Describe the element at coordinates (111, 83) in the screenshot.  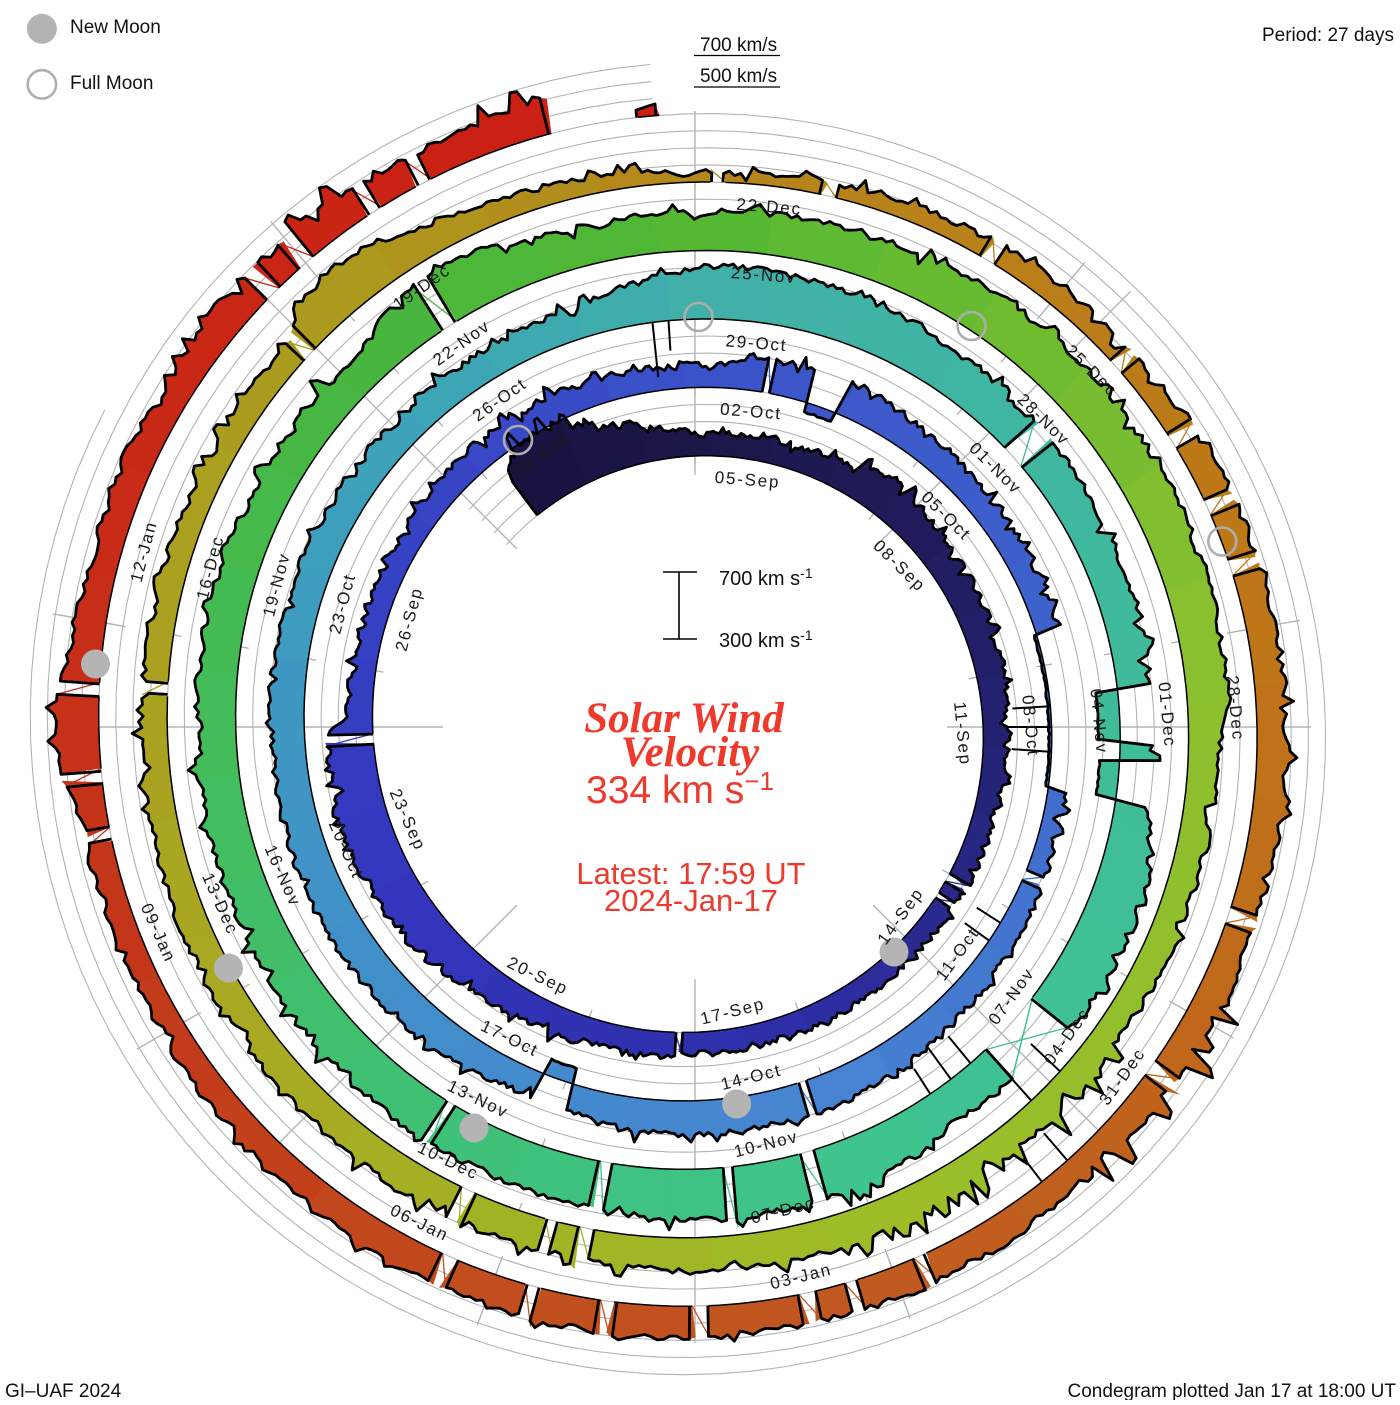
I see `svg-text: Full Moon` at that location.